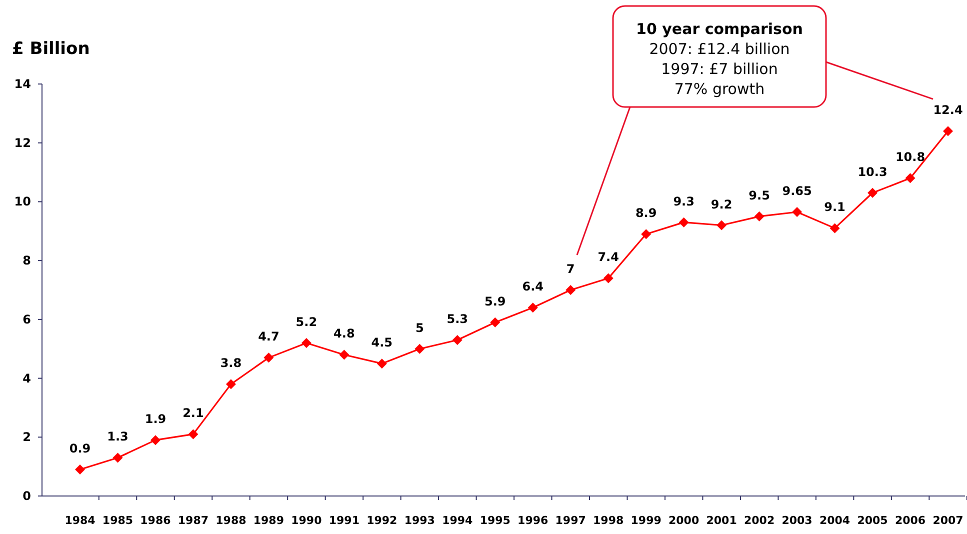 The image size is (967, 534). What do you see at coordinates (344, 333) in the screenshot?
I see `data-label: 4.8` at bounding box center [344, 333].